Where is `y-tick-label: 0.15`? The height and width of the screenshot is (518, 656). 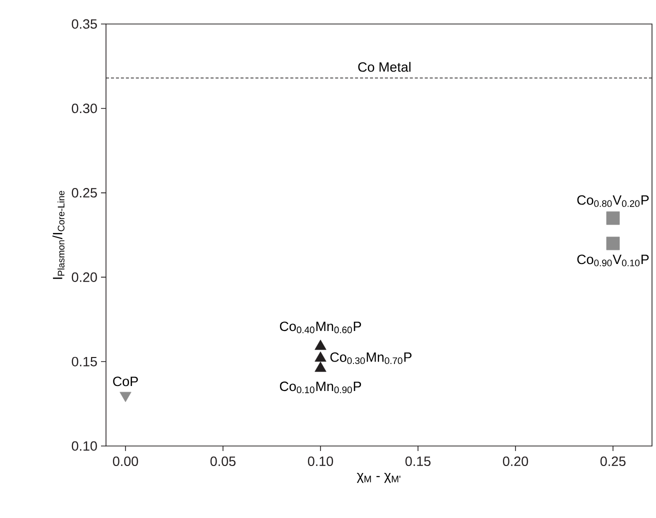
y-tick-label: 0.15 is located at coordinates (84, 361).